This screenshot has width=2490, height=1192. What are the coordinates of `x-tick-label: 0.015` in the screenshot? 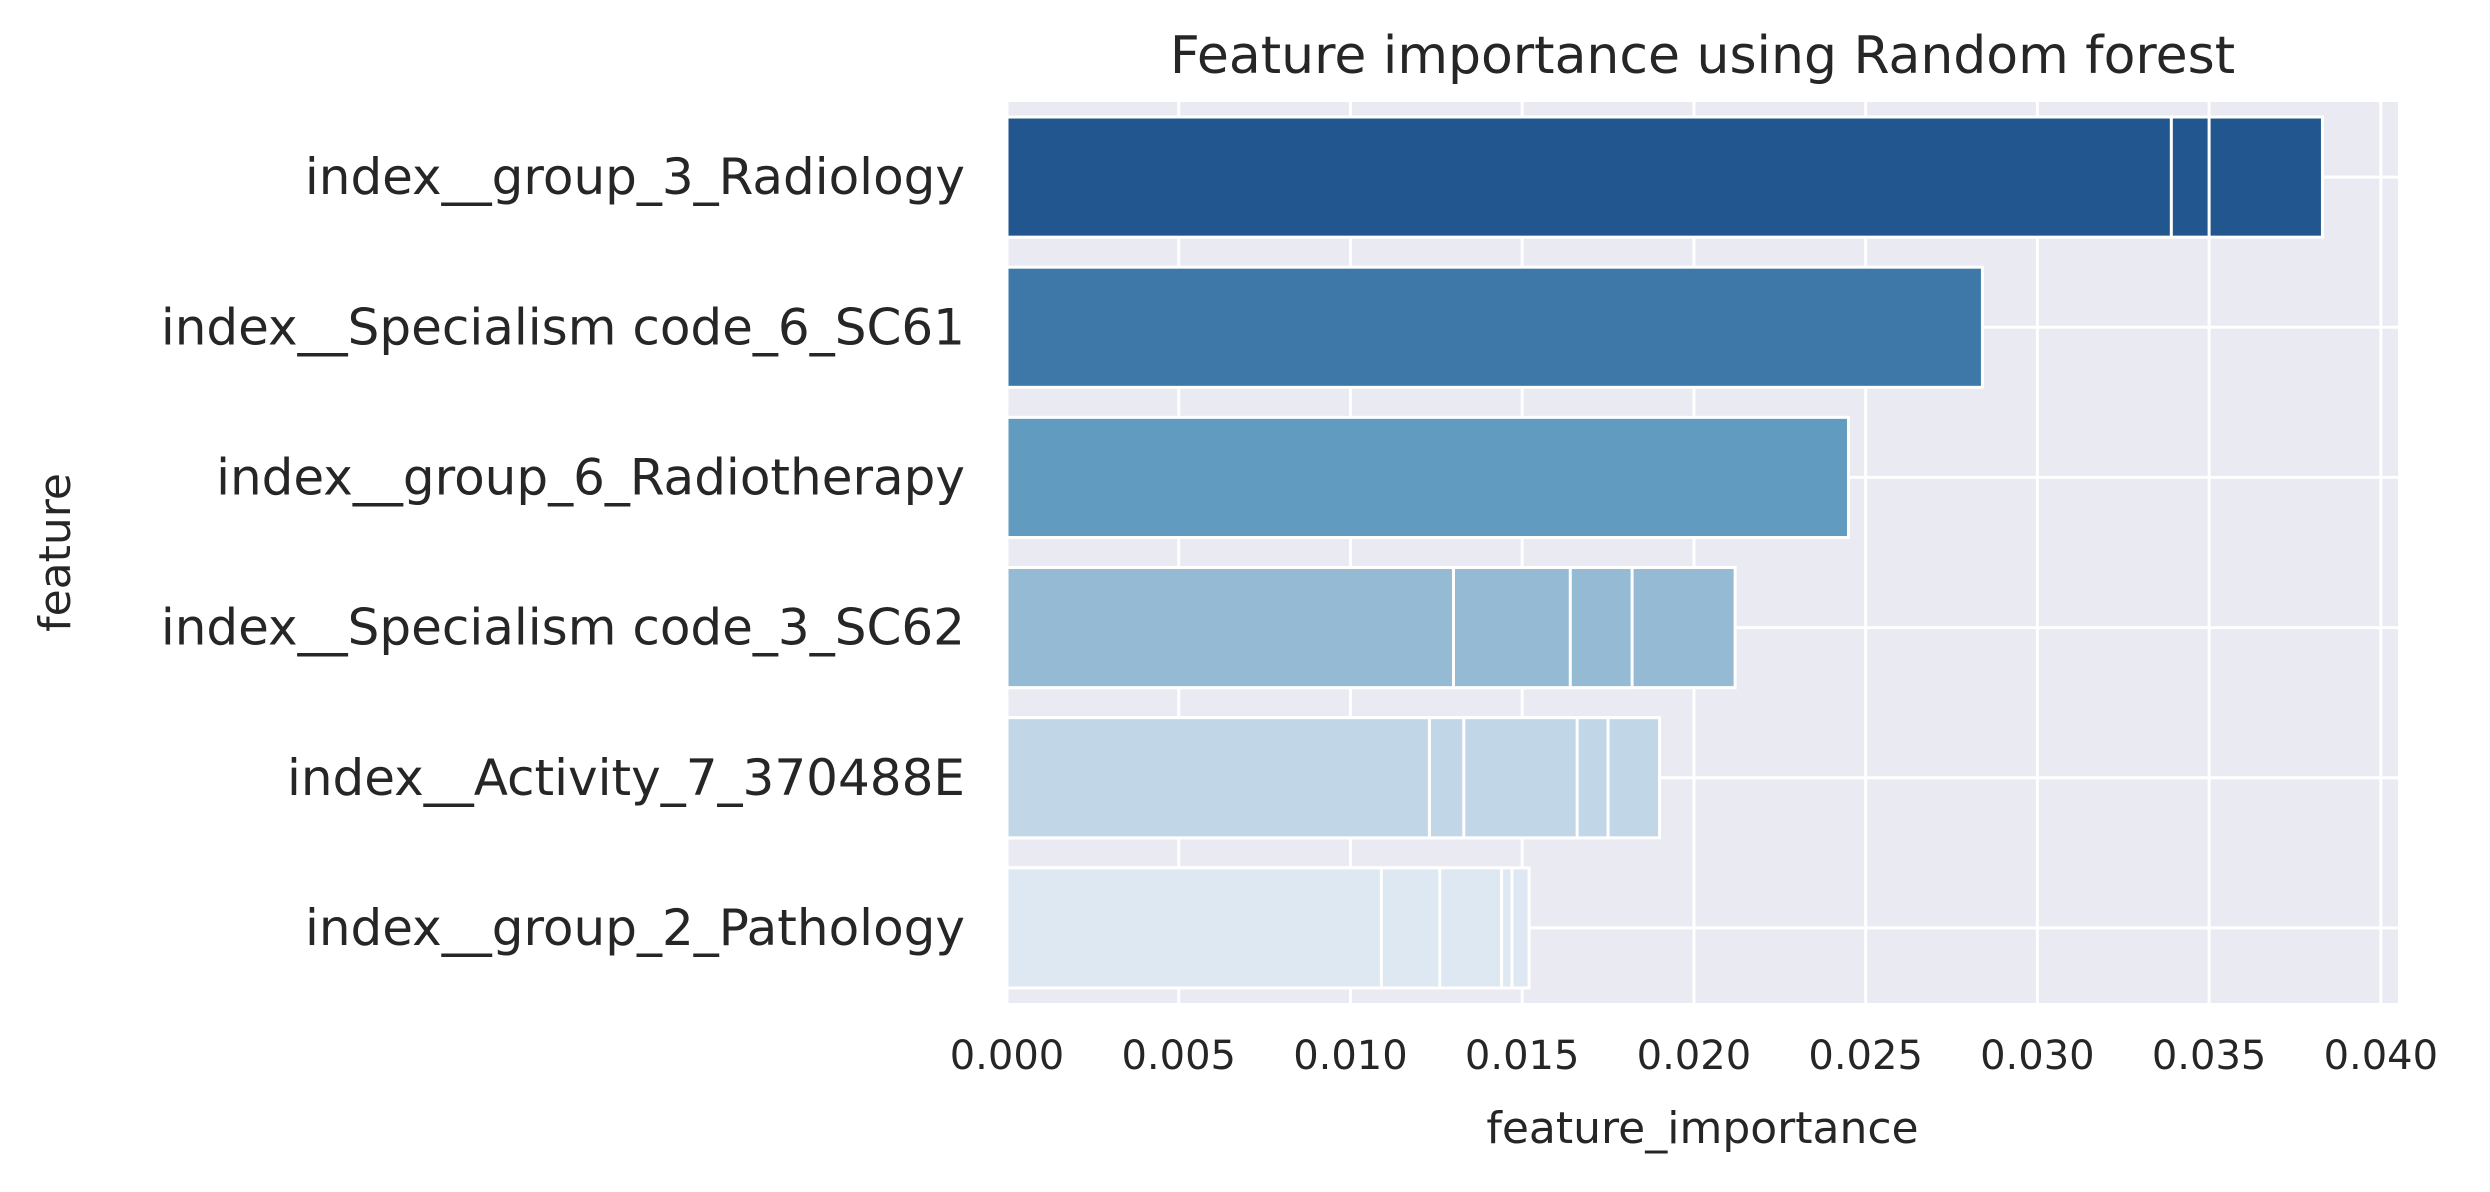 It's located at (1522, 1056).